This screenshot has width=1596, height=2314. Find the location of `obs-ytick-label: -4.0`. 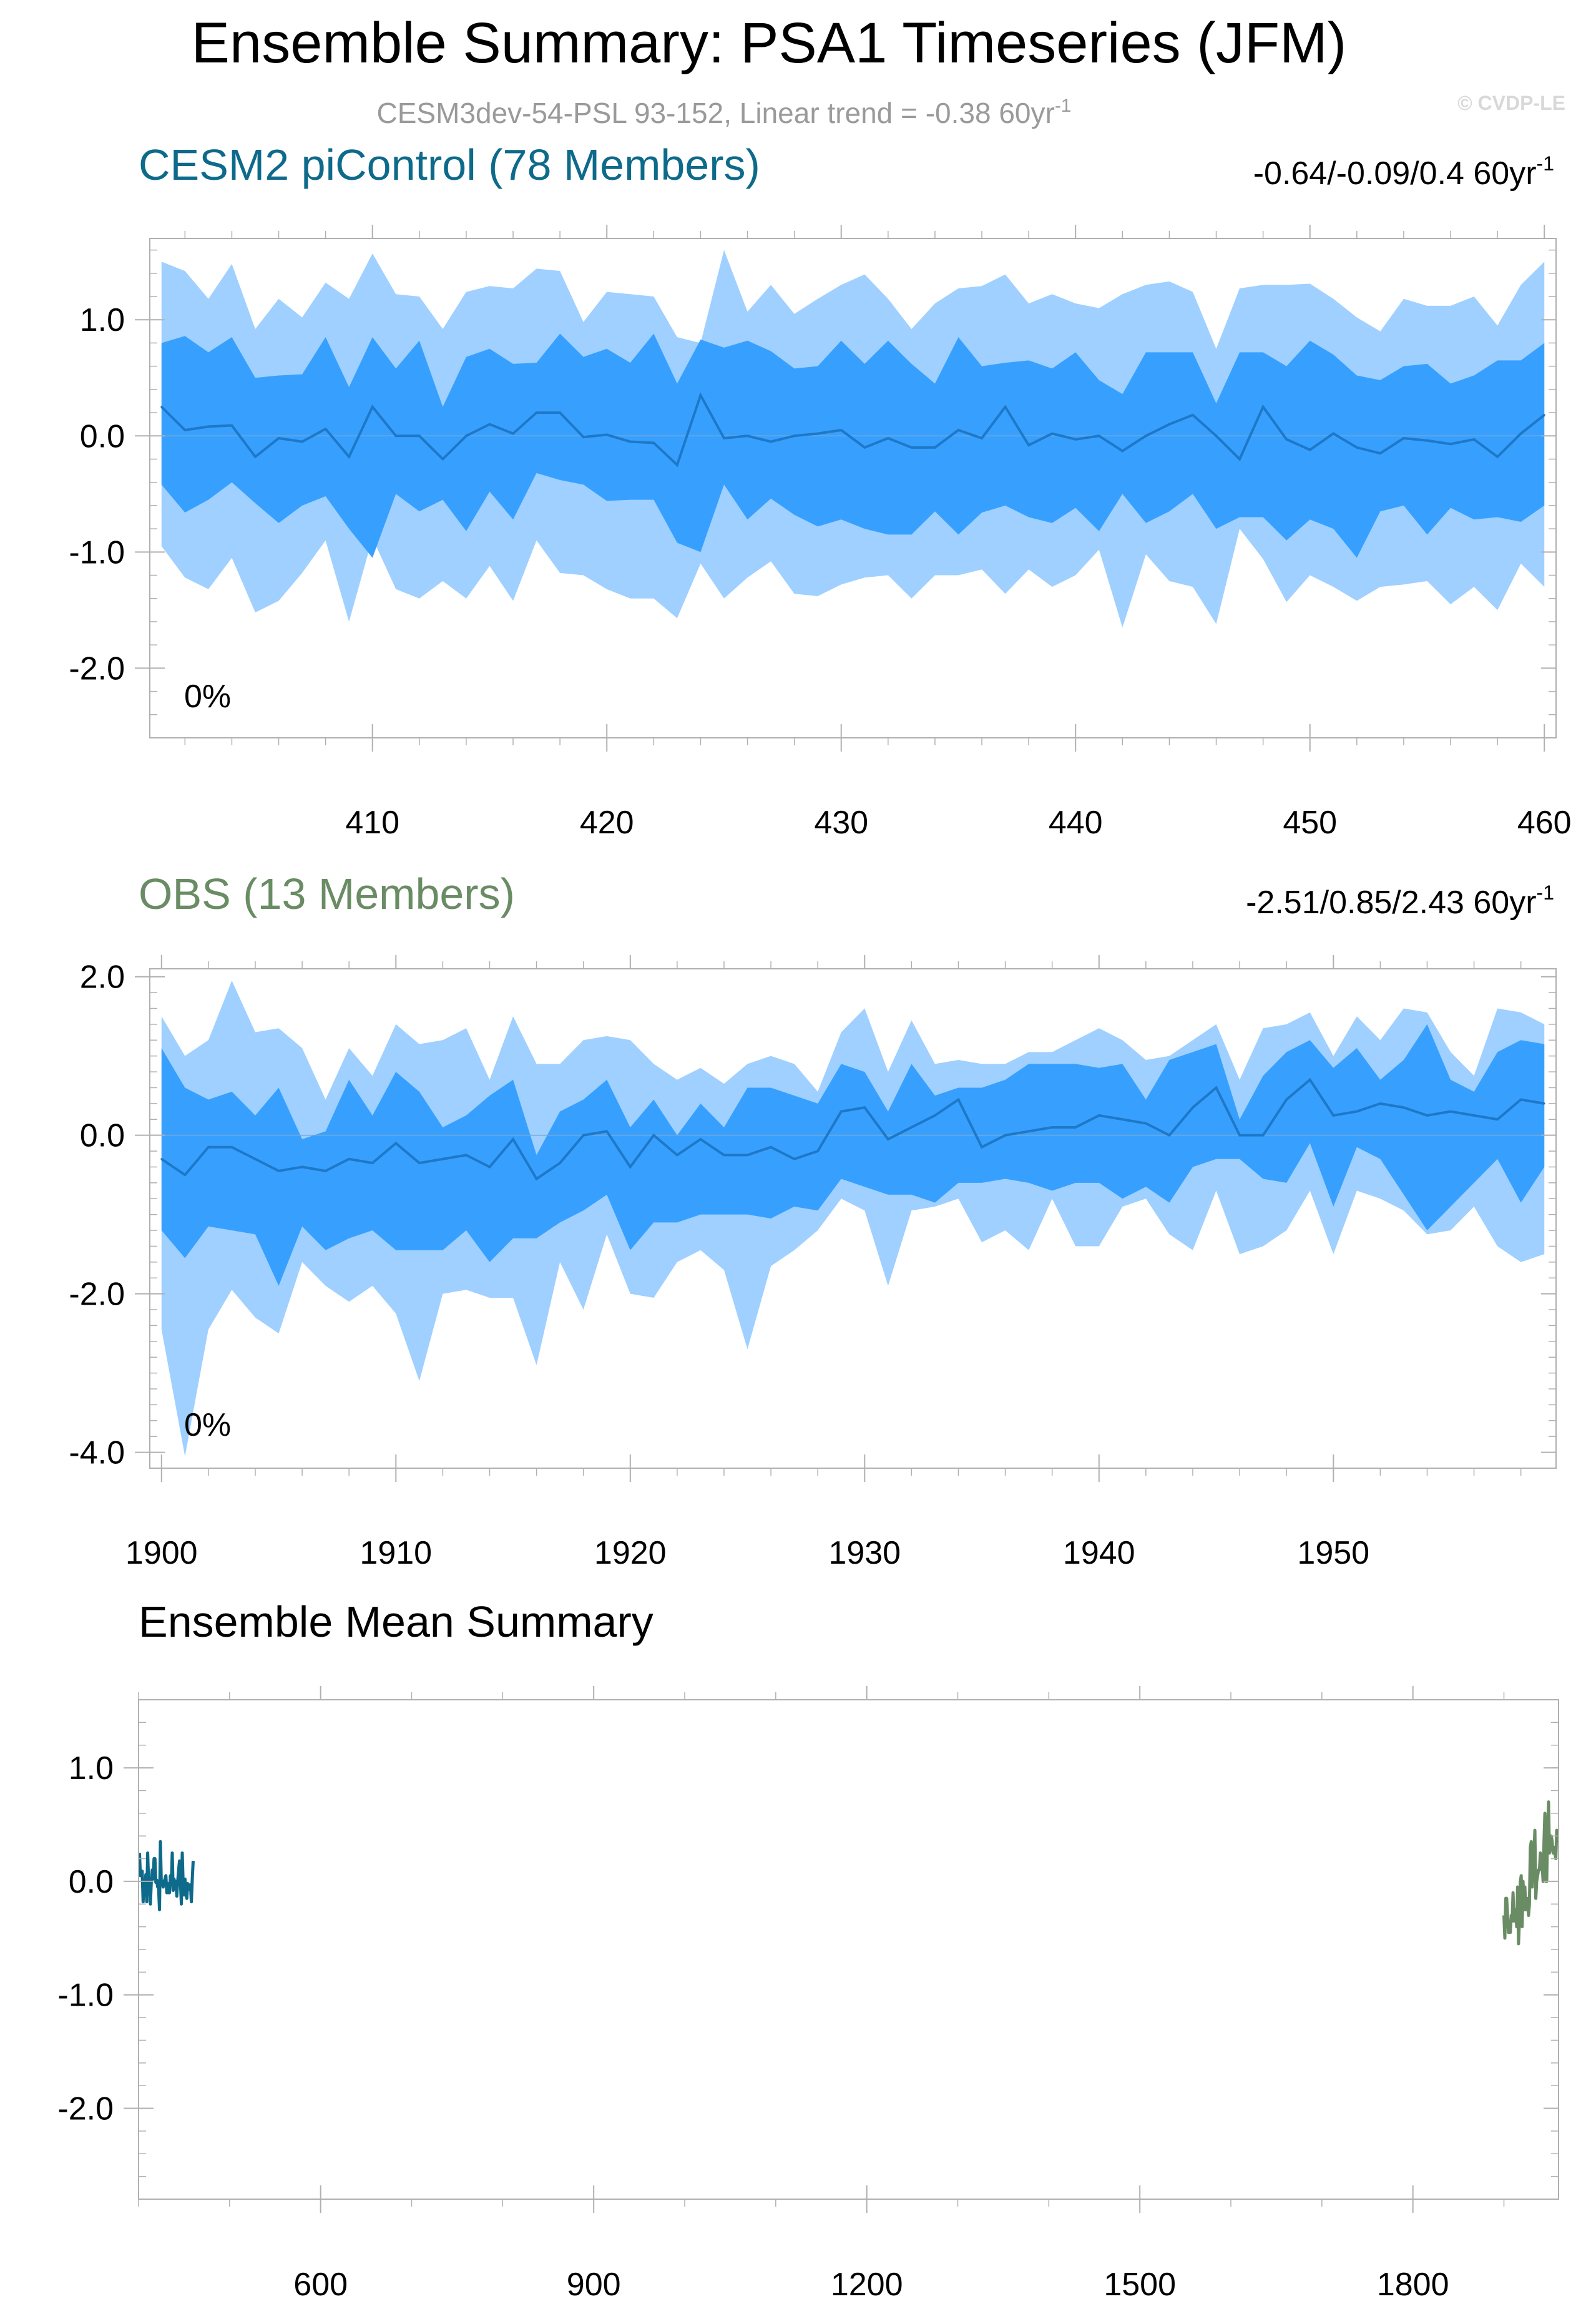

obs-ytick-label: -4.0 is located at coordinates (97, 1453).